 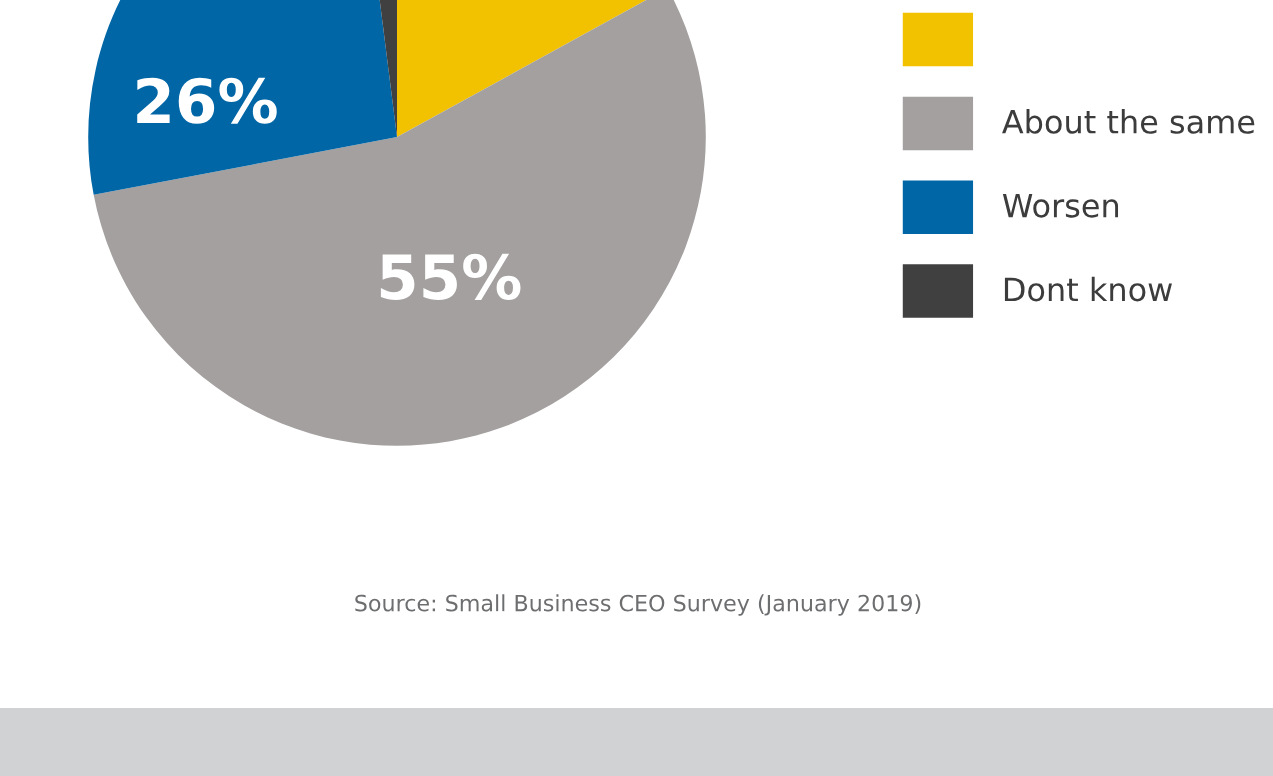 I want to click on legend-label: Worsen, so click(x=1060, y=205).